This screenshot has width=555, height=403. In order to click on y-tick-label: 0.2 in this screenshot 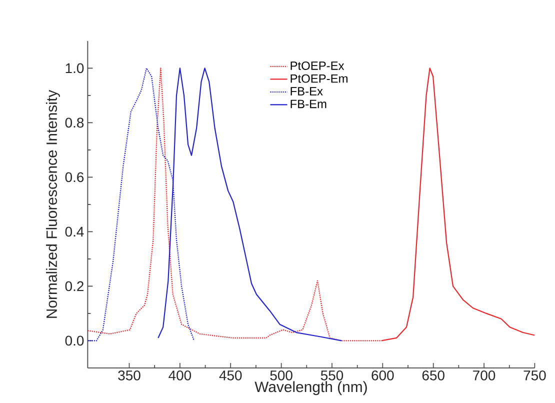, I will do `click(74, 286)`.